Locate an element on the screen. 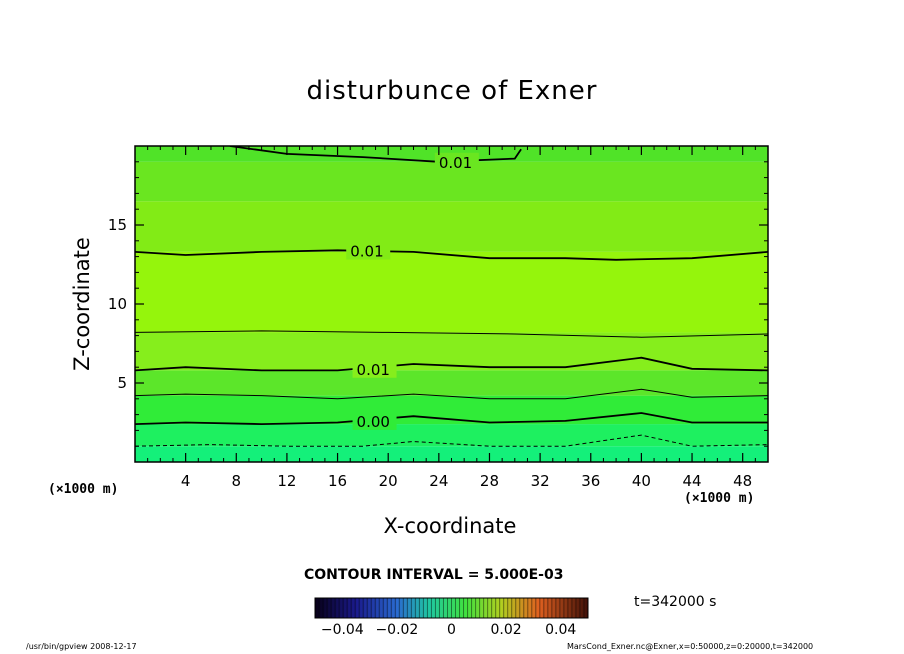  colorbar-tick-label-3: 0.02 is located at coordinates (506, 630).